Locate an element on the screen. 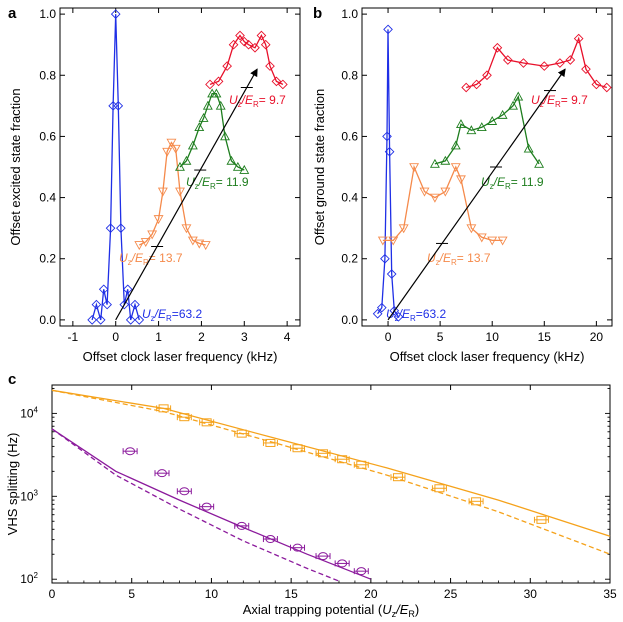 The width and height of the screenshot is (623, 622). b-series-label-ratio-value: 11.9 is located at coordinates (532, 182).